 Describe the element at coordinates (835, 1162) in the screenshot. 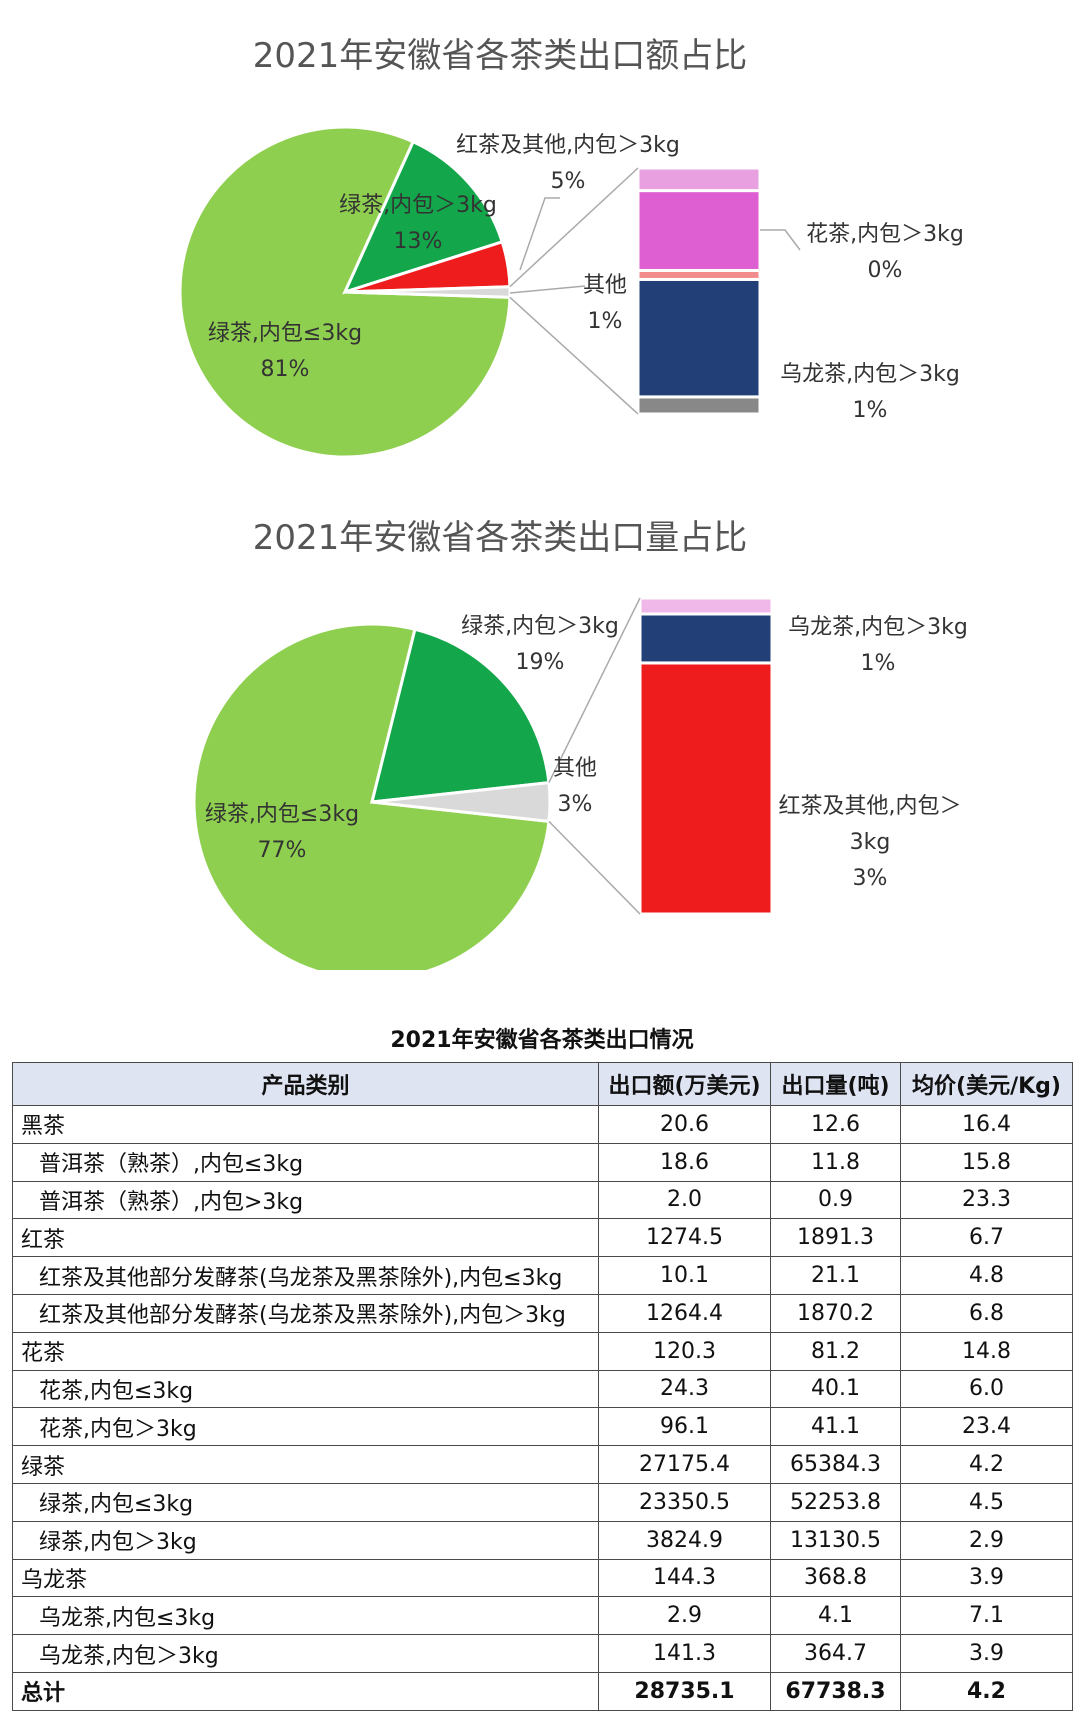

I see `cell-volume: 11.8` at that location.